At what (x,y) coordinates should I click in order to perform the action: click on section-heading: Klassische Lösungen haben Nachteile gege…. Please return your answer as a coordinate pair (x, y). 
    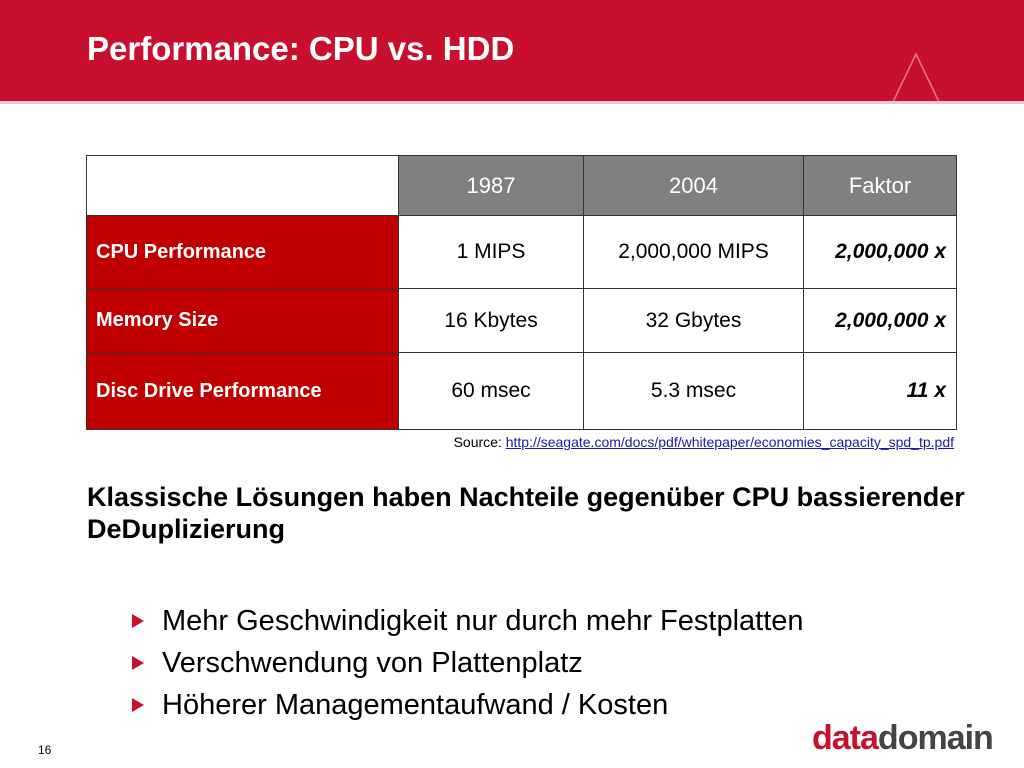
    Looking at the image, I should click on (526, 513).